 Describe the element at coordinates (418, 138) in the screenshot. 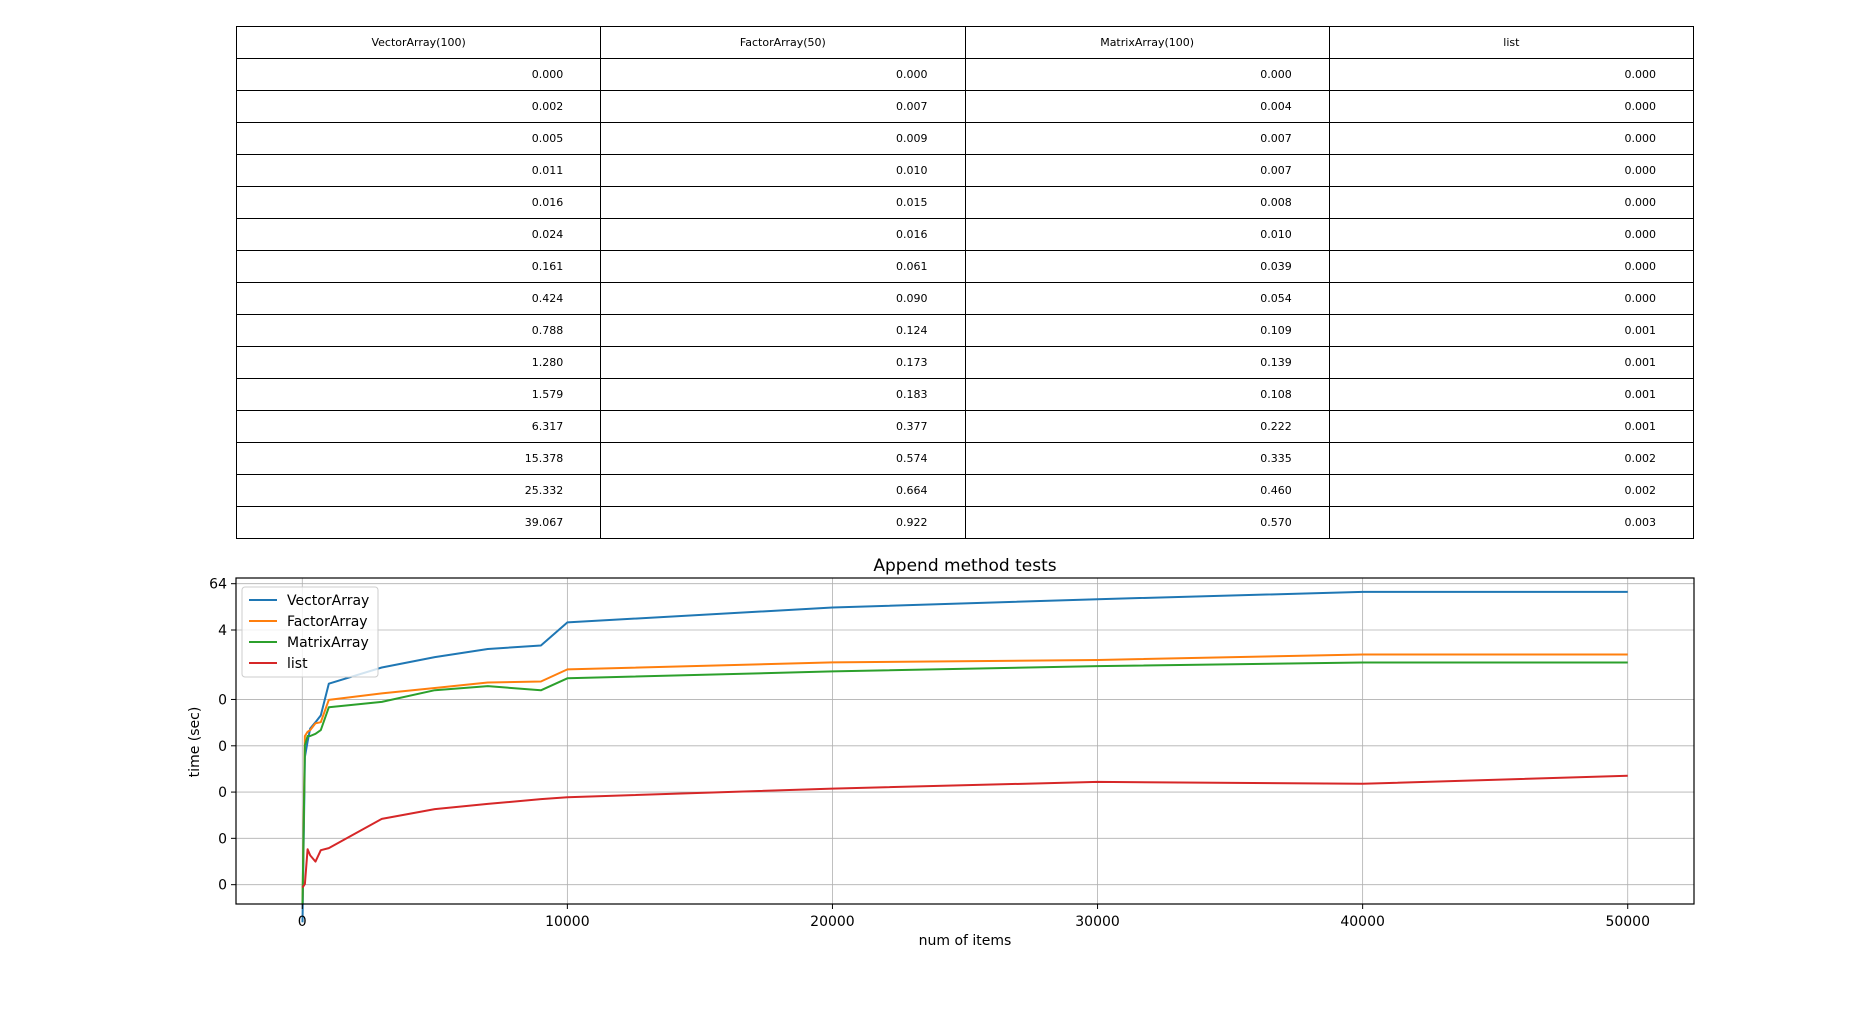

I see `table-cell: 0.005` at that location.